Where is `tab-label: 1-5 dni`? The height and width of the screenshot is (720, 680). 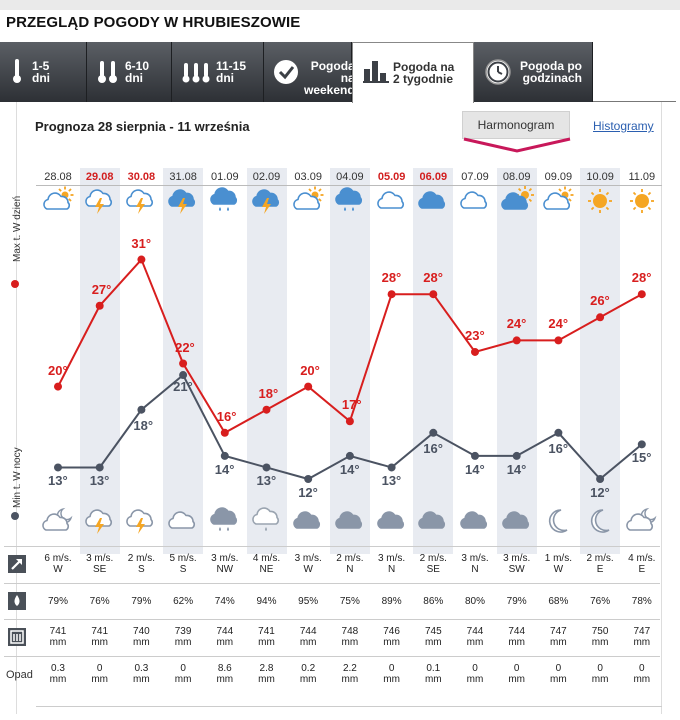
tab-label: 1-5 dni is located at coordinates (41, 72).